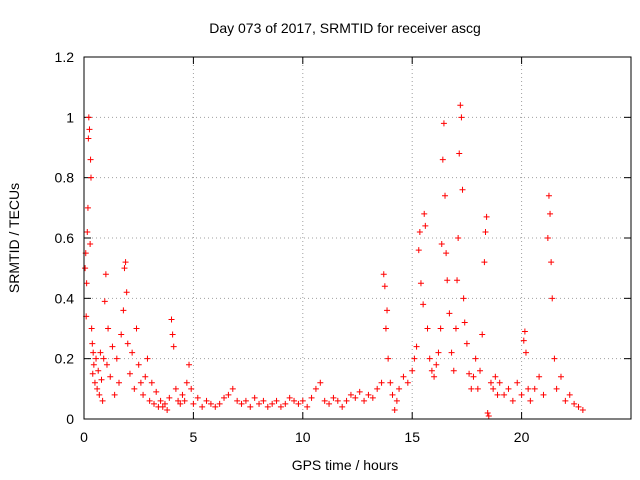 Image resolution: width=640 pixels, height=480 pixels. What do you see at coordinates (70, 117) in the screenshot?
I see `y-tick-label: 1` at bounding box center [70, 117].